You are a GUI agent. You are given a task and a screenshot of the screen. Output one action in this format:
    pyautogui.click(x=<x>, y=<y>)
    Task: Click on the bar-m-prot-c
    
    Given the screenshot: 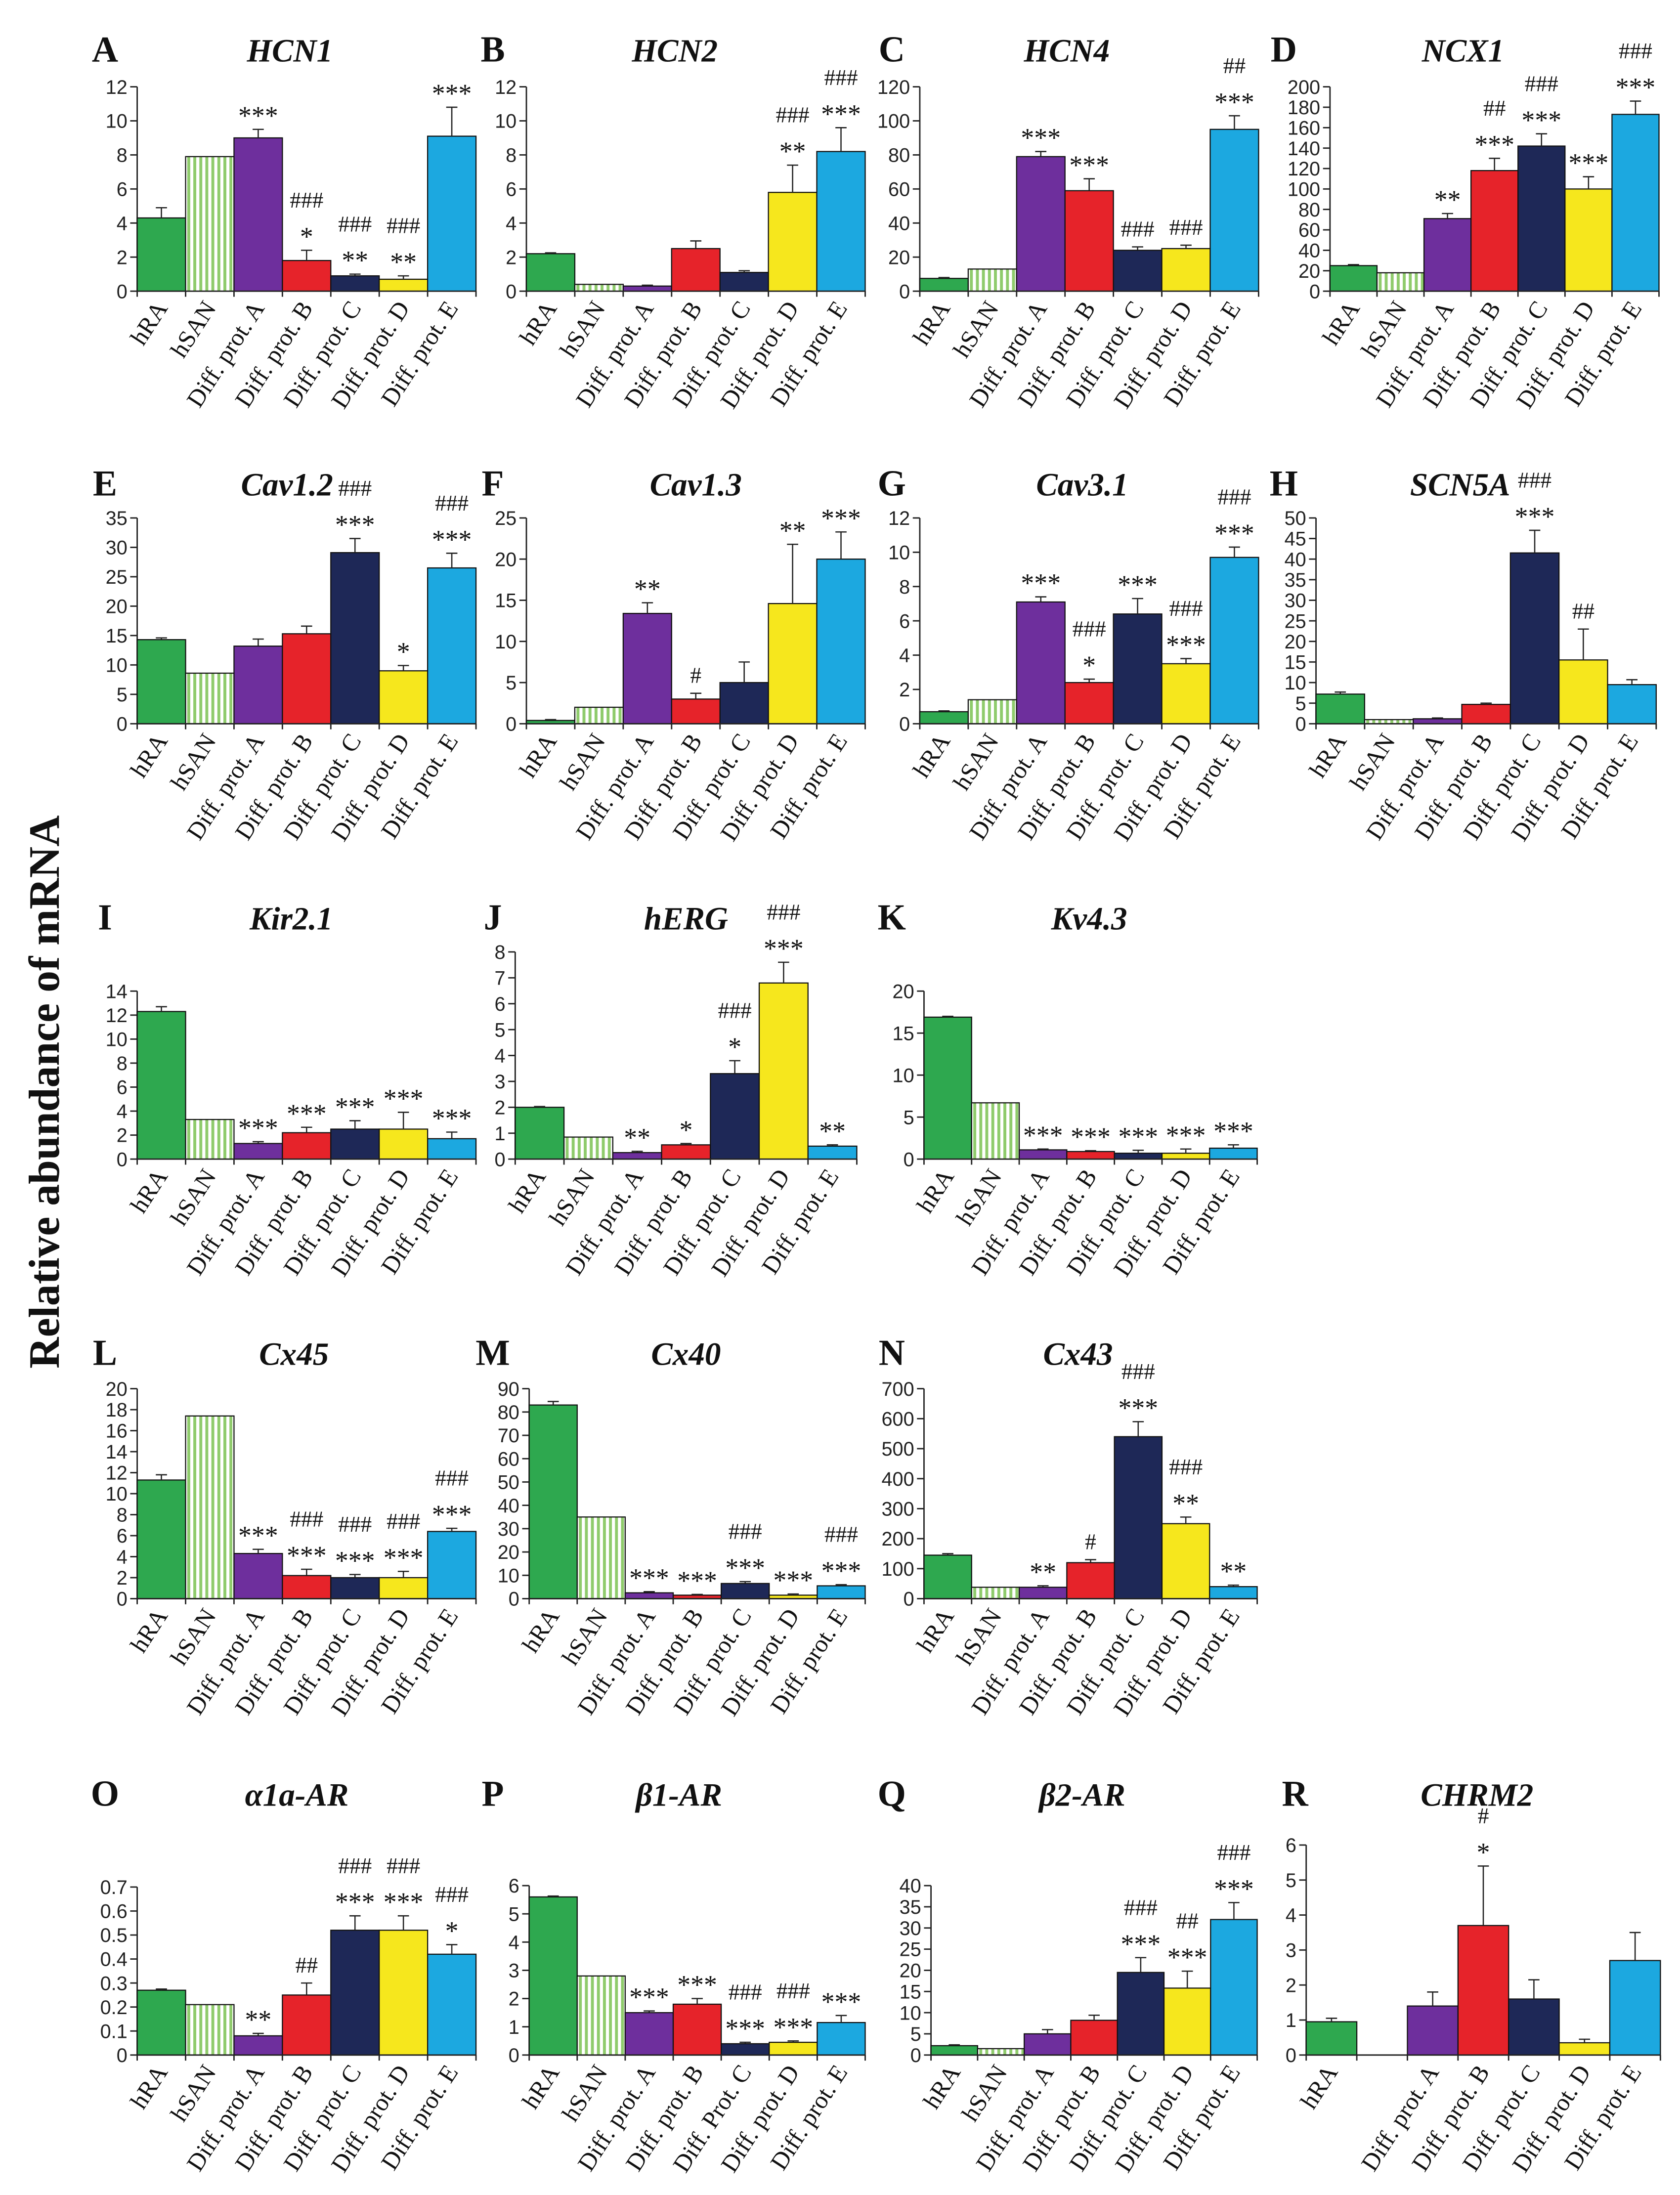 What is the action you would take?
    pyautogui.click(x=746, y=1591)
    